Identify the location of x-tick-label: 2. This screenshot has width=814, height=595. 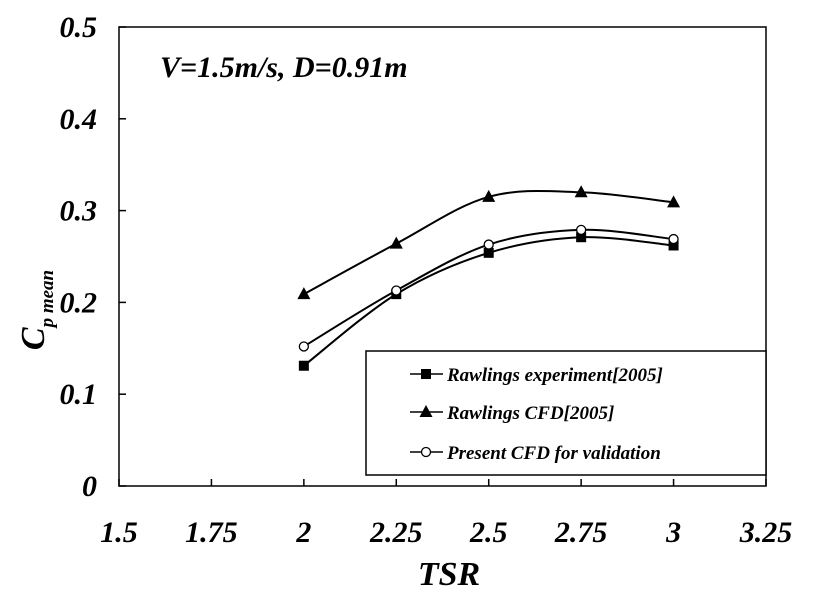
(303, 532).